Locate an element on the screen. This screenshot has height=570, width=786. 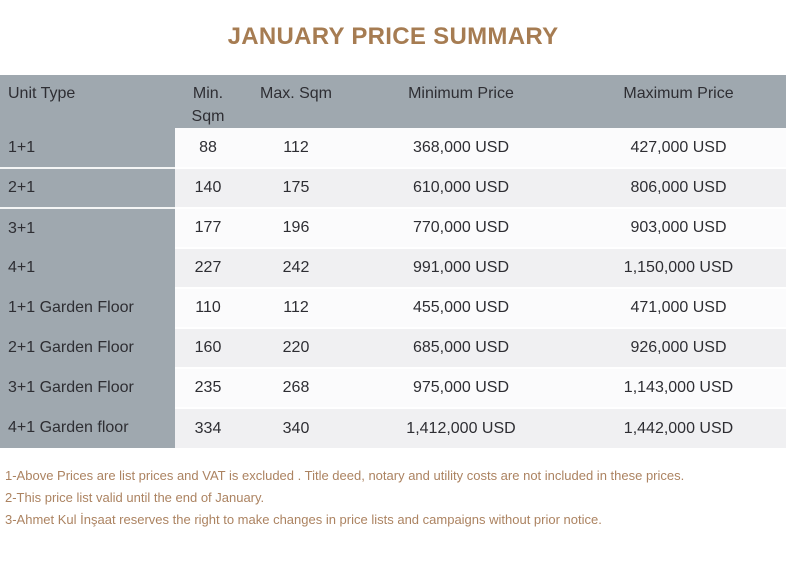
max-price-cell: 1,143,000 USD is located at coordinates (678, 388).